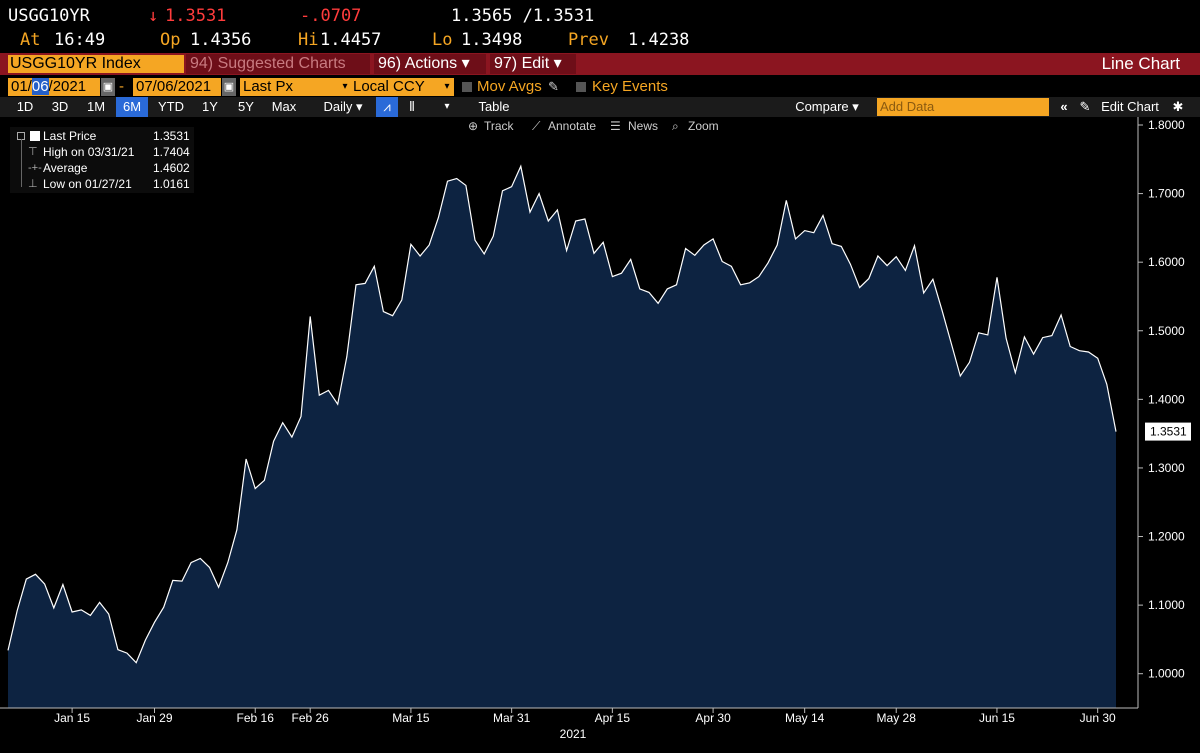  What do you see at coordinates (343, 106) in the screenshot?
I see `frequency-dropdown: Daily ▾` at bounding box center [343, 106].